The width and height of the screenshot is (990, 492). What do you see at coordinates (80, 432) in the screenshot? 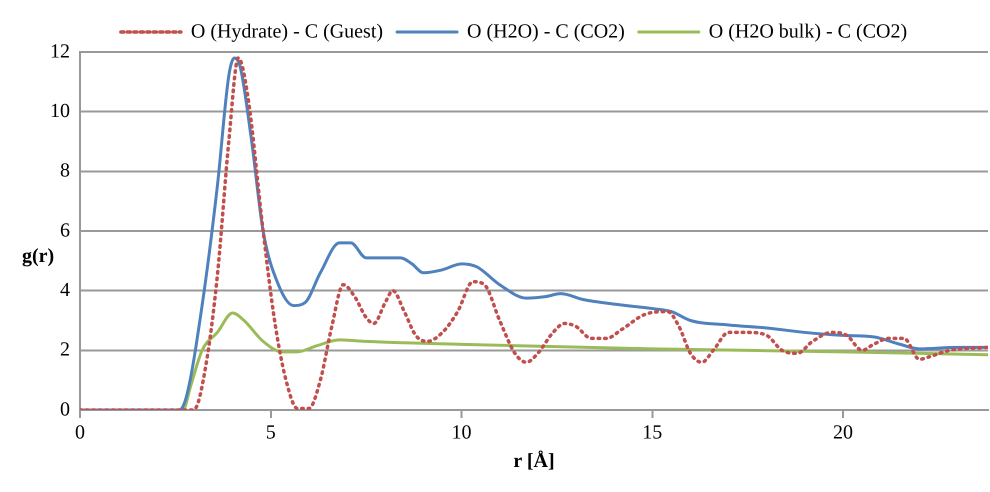
I see `x-tick-label: 0` at bounding box center [80, 432].